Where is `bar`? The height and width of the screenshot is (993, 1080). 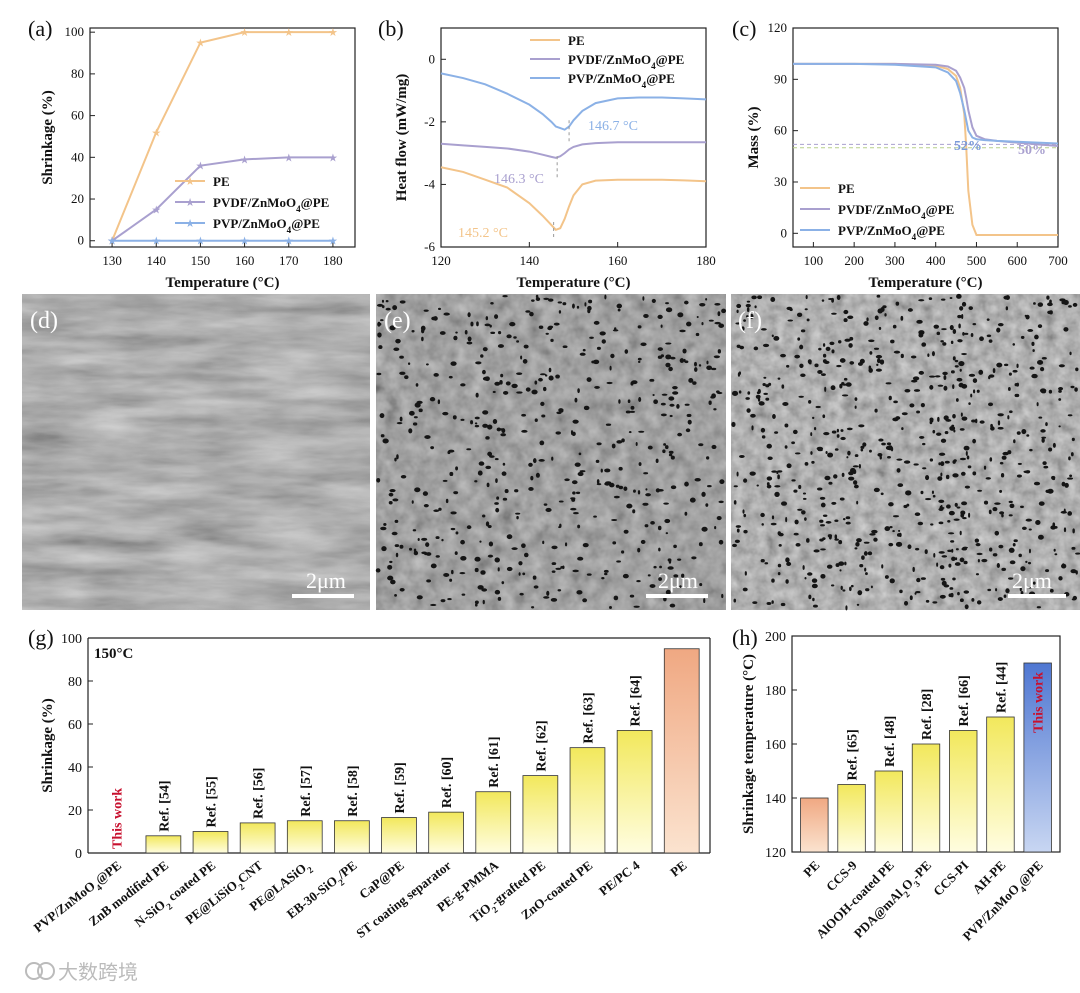
bar is located at coordinates (399, 835).